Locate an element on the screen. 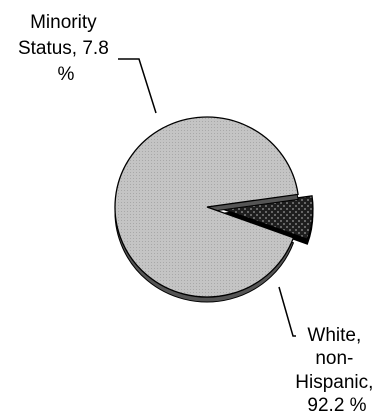 Image resolution: width=381 pixels, height=419 pixels. white-label: White, non- Hispanic, 92.2 % is located at coordinates (336, 370).